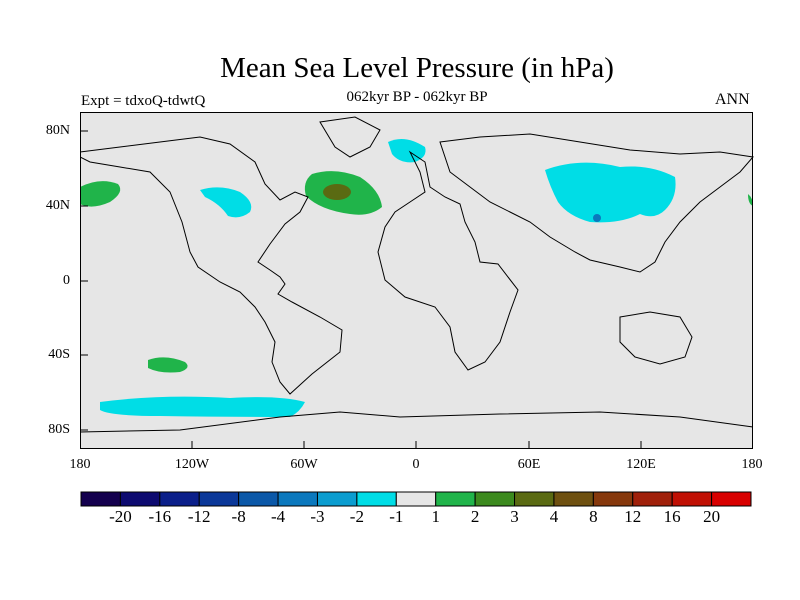  Describe the element at coordinates (712, 516) in the screenshot. I see `colorbar-label: 20` at that location.